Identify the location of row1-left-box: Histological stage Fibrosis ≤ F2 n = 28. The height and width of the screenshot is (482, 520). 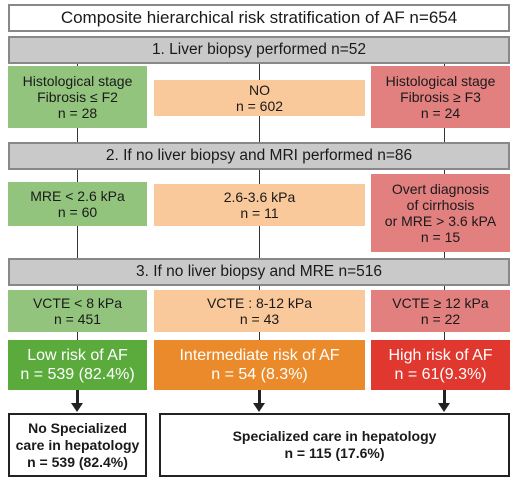
(77, 97).